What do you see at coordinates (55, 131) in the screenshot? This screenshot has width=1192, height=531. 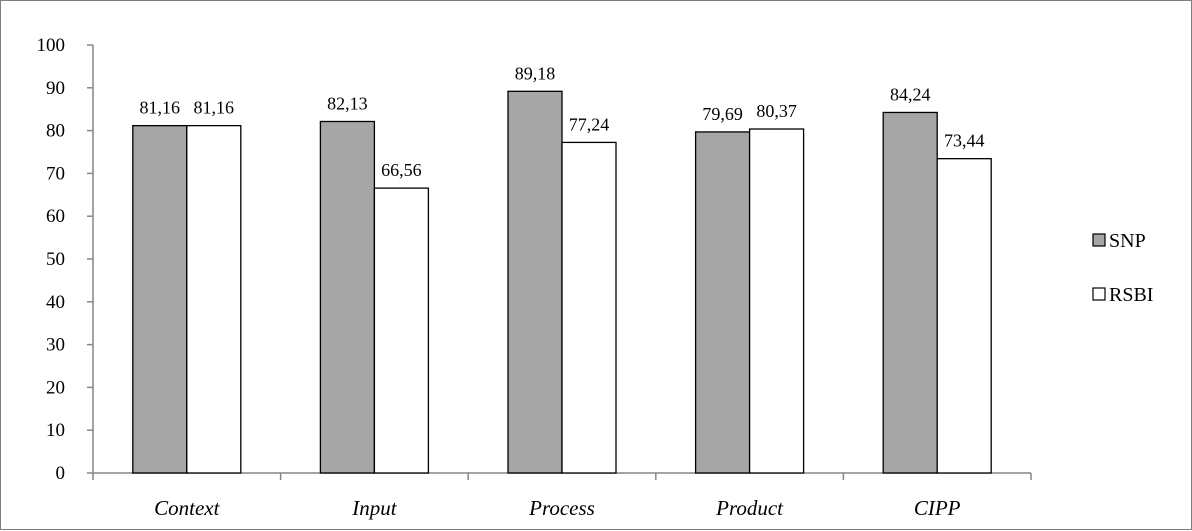 I see `y-tick-label: 80` at bounding box center [55, 131].